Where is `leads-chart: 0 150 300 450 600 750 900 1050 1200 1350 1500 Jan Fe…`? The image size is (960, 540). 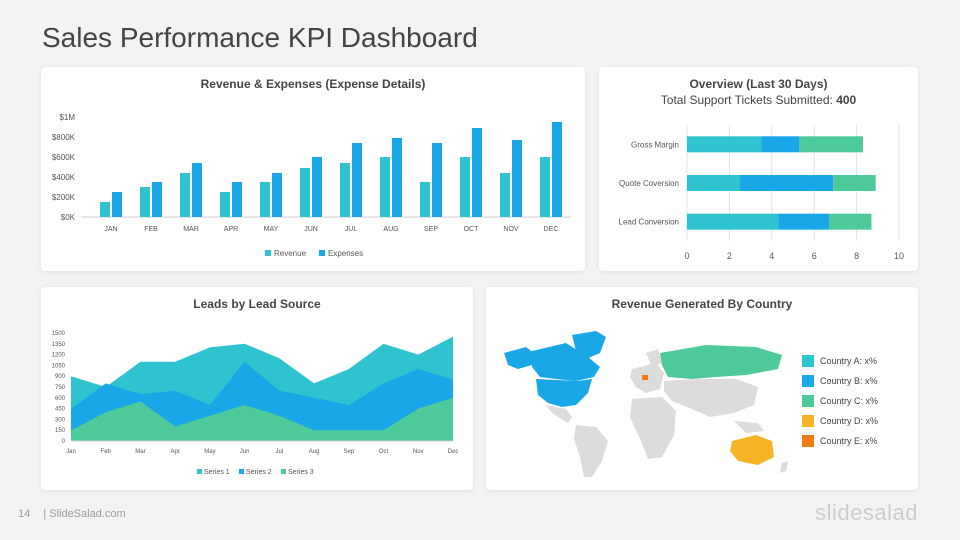 leads-chart: 0 150 300 450 600 750 900 1050 1200 1350 1500 Jan Fe… is located at coordinates (255, 403).